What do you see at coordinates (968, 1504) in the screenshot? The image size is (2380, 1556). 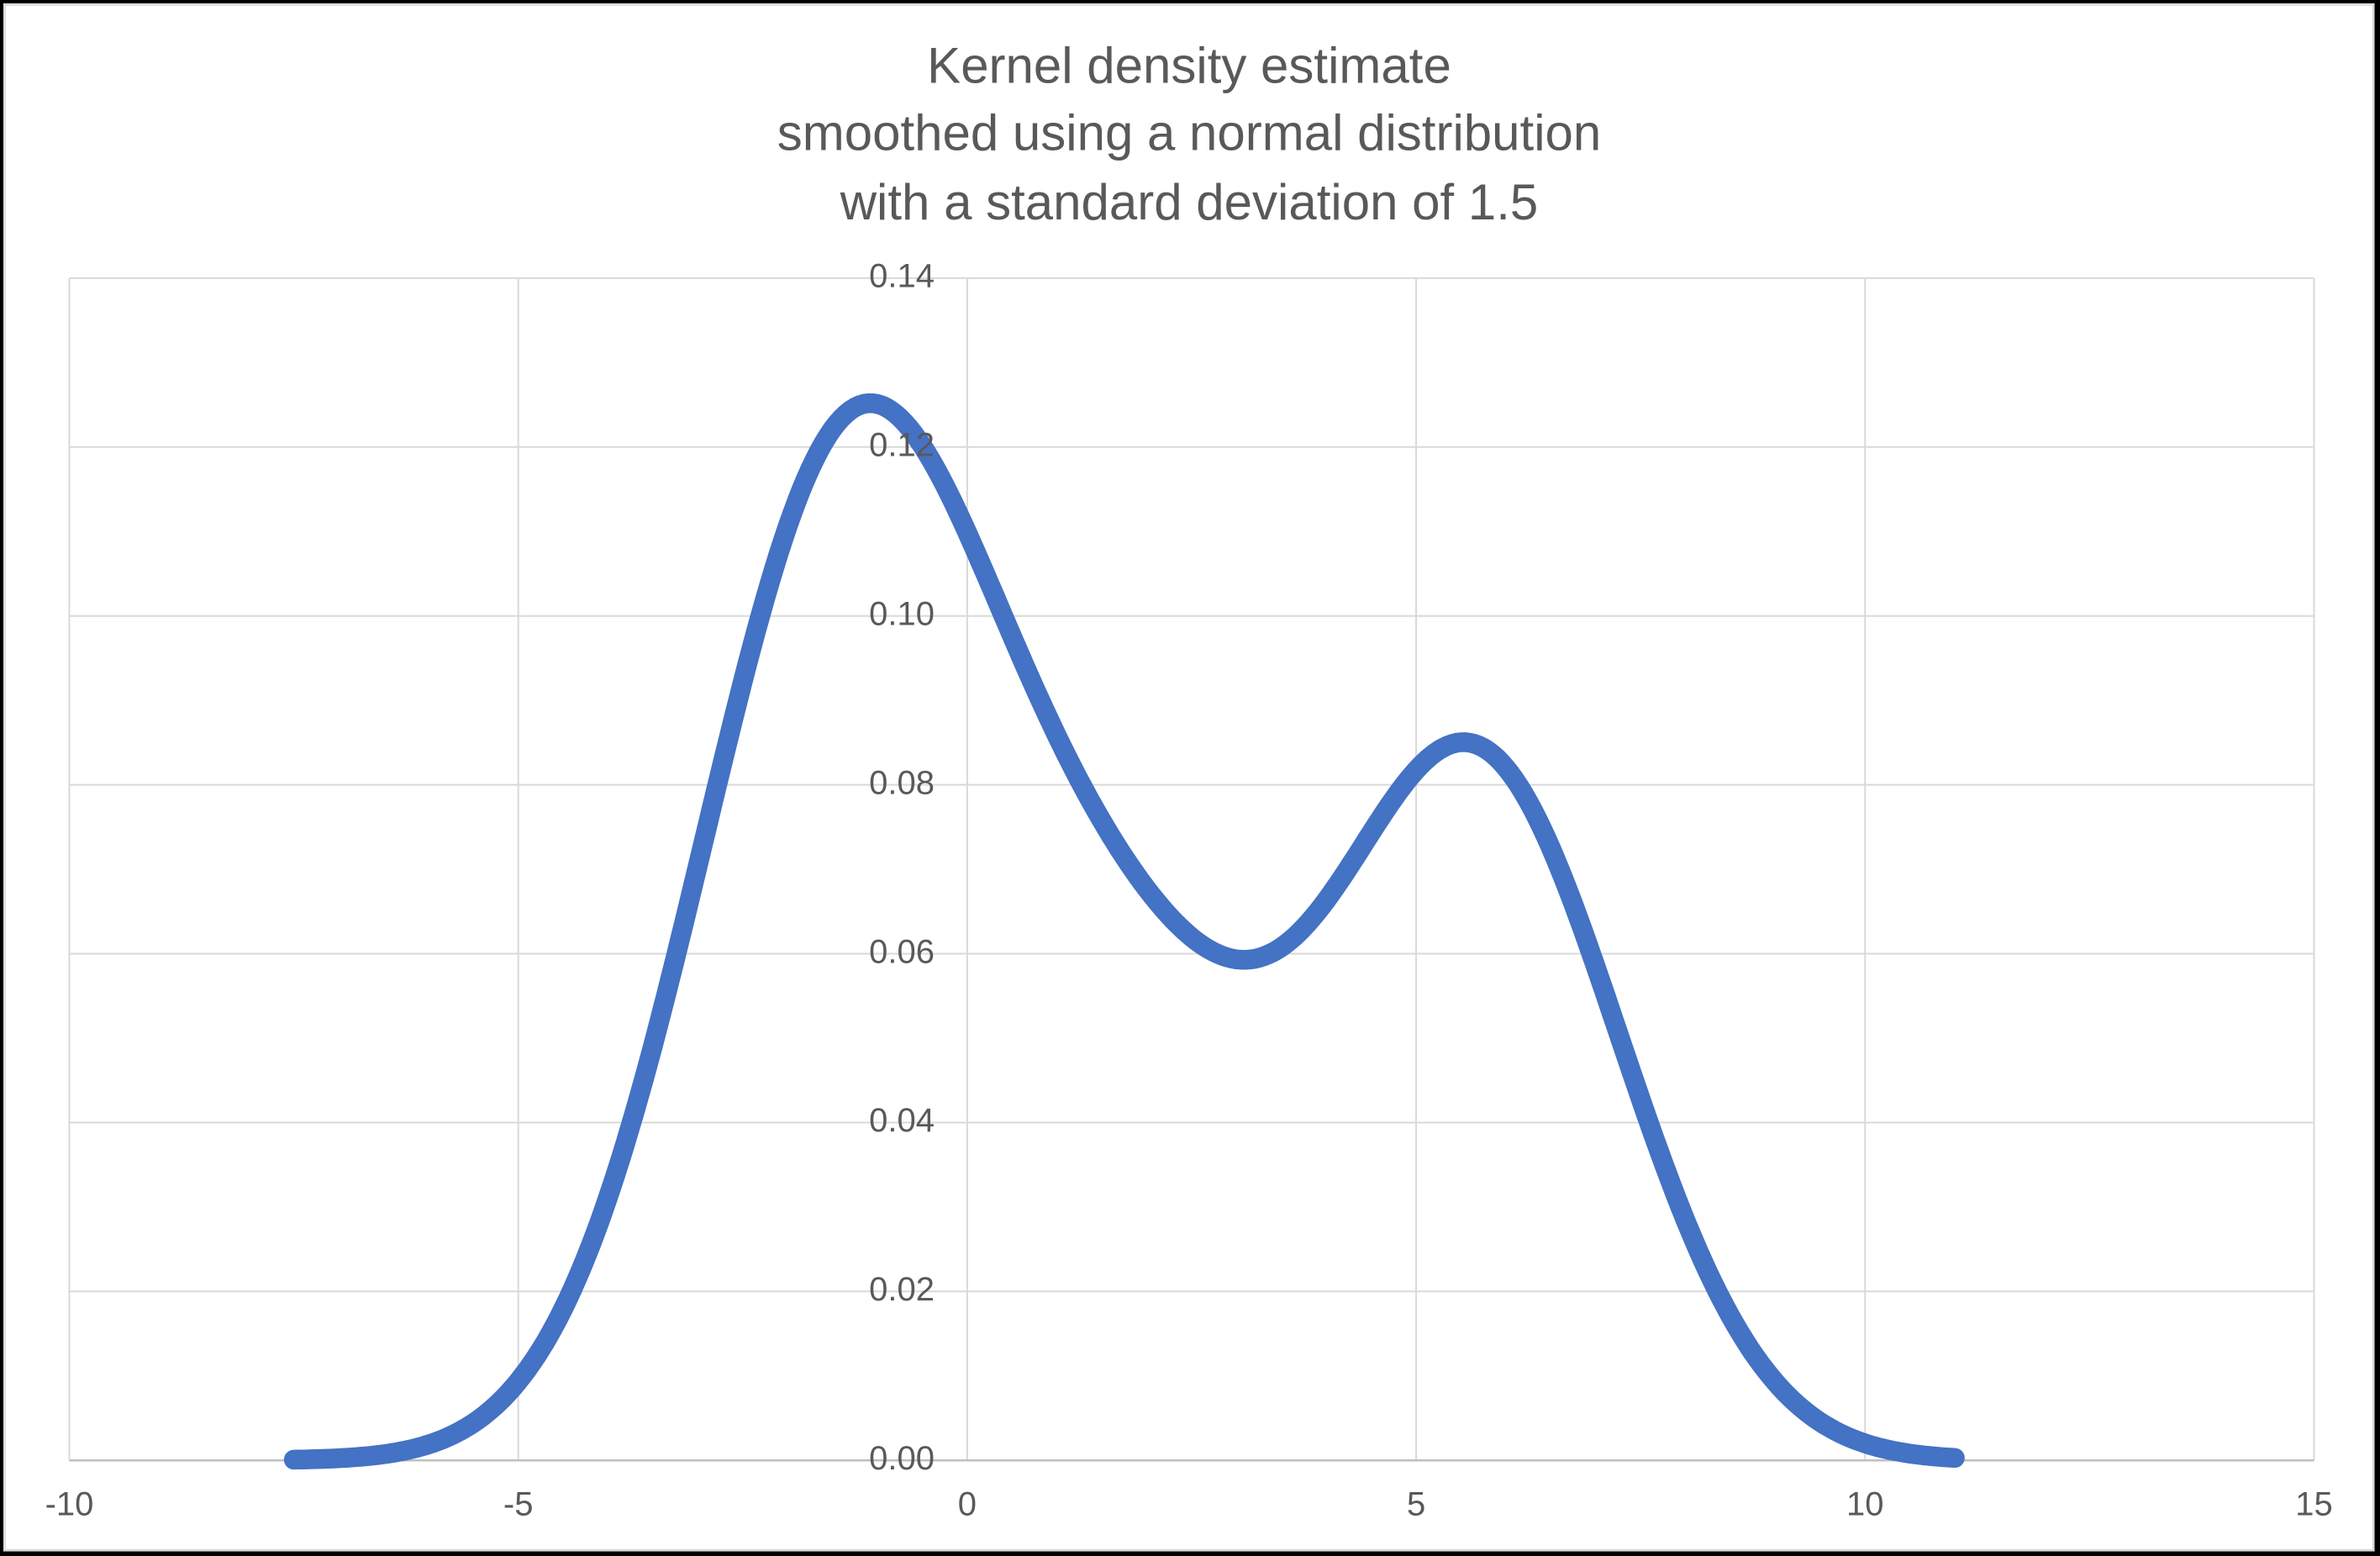 I see `svg-text: 0` at bounding box center [968, 1504].